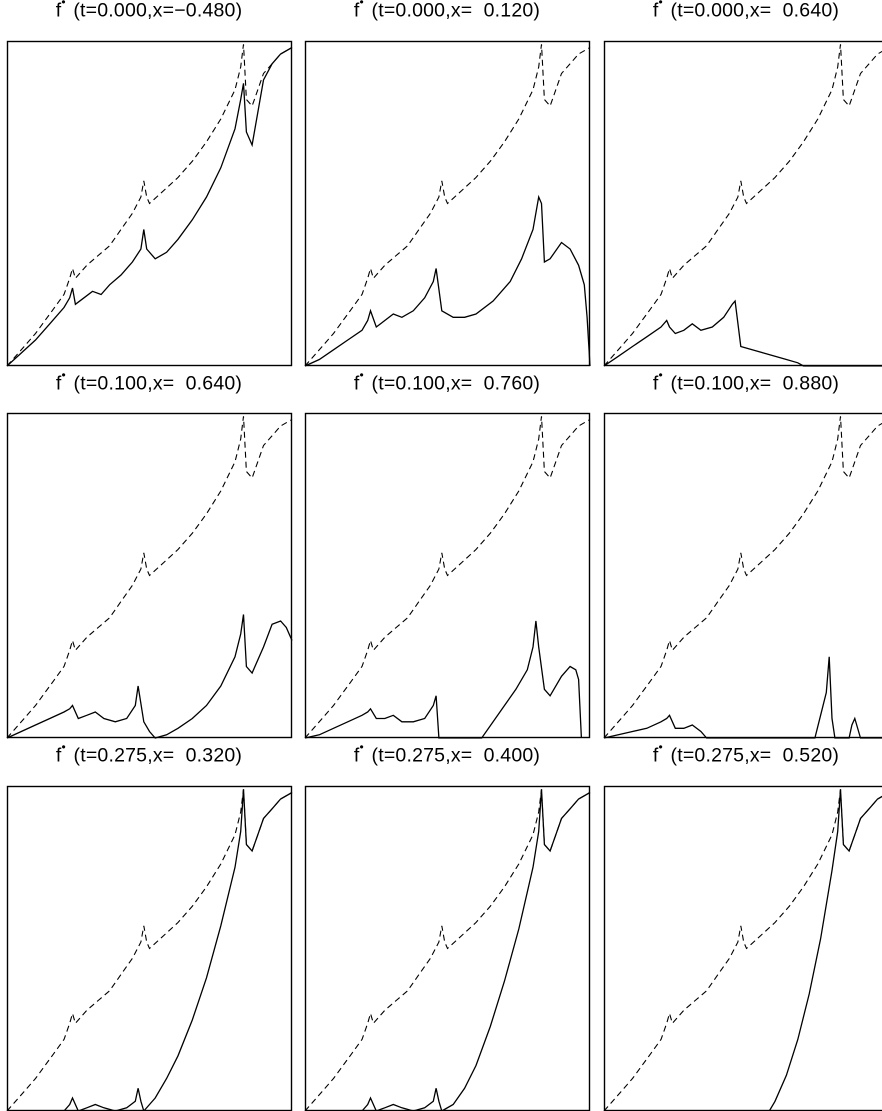 This screenshot has width=882, height=1111. I want to click on panel-title-params: (t=0.275,x= 0.320), so click(158, 756).